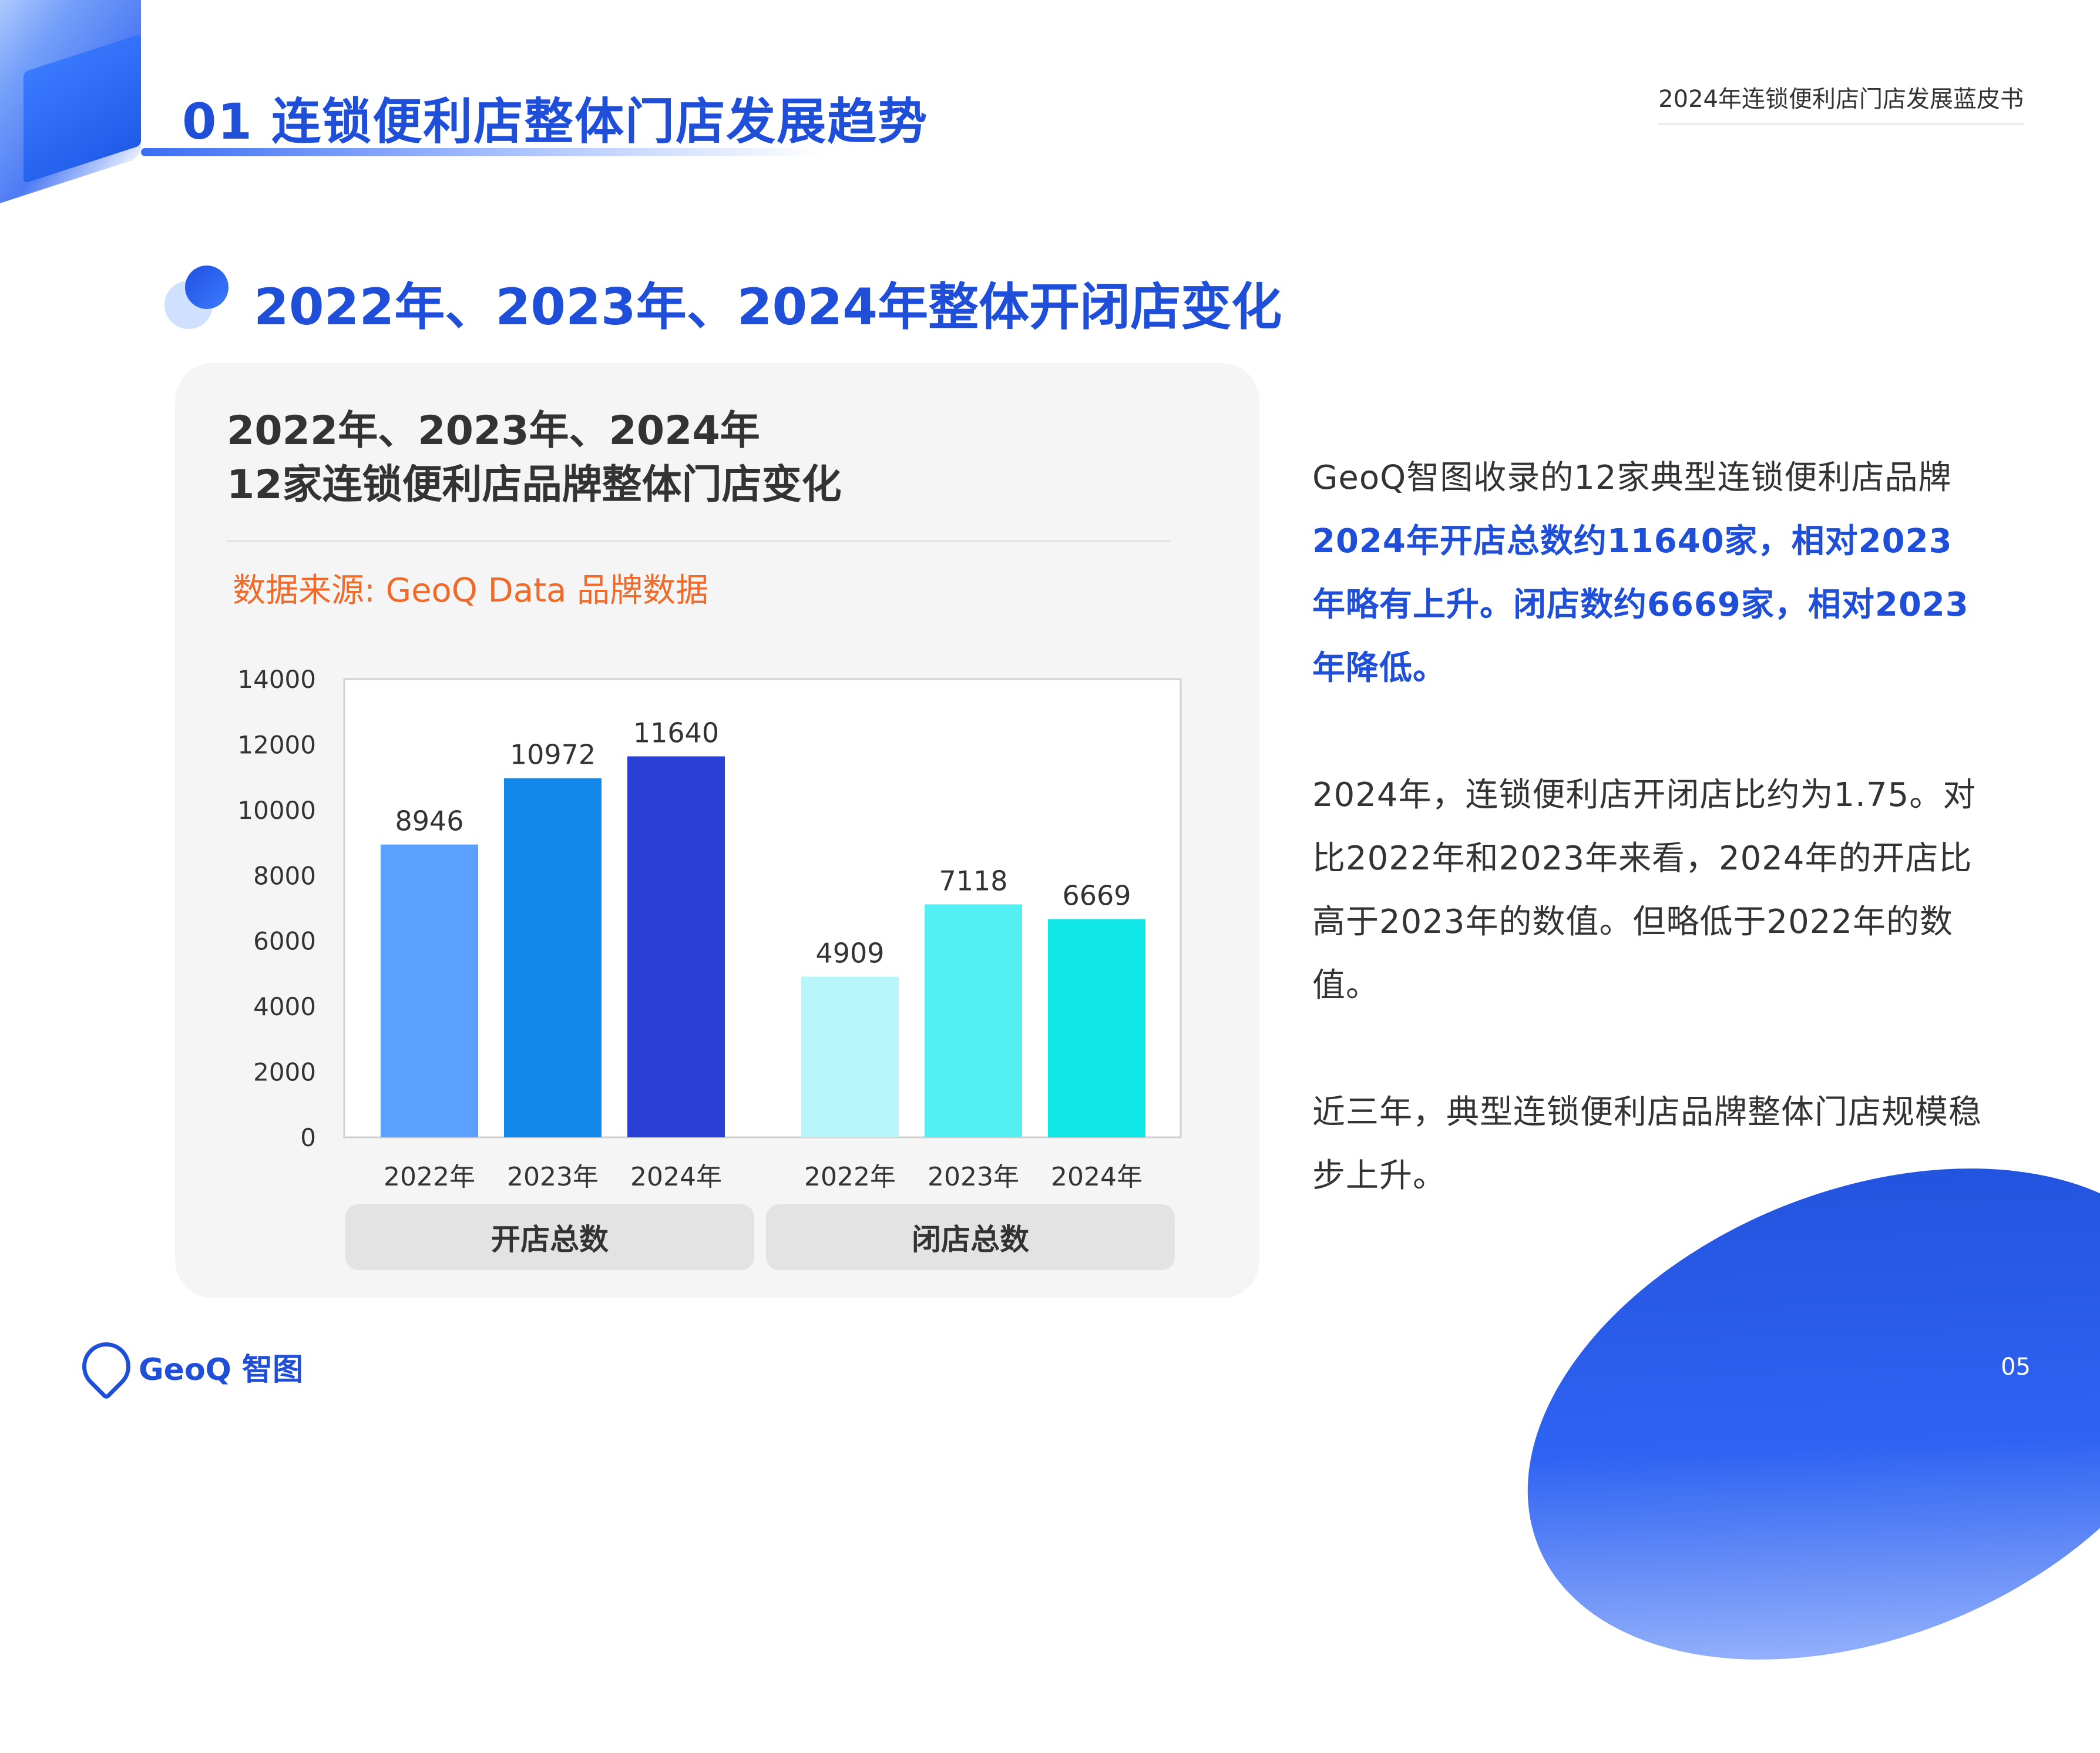 This screenshot has height=1753, width=2100. I want to click on header-section-title: 01 连锁便利店整体门店发展趋势, so click(555, 121).